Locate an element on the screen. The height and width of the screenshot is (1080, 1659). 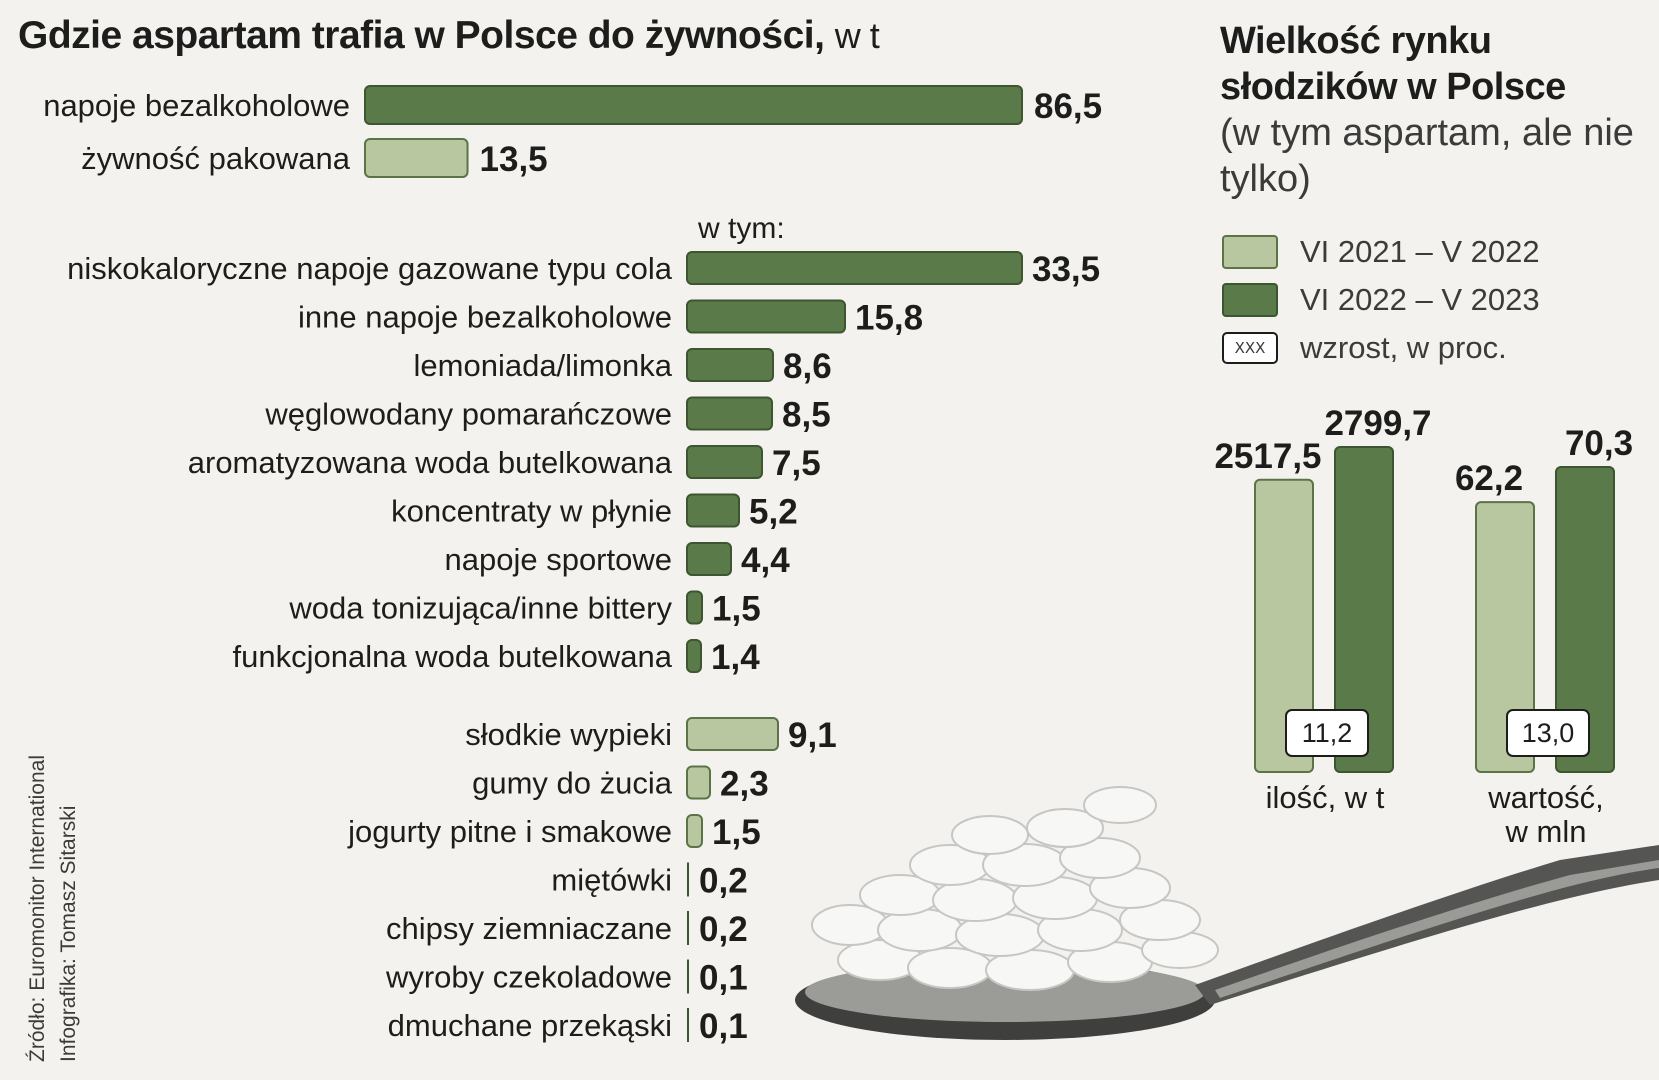
category-label: inne napoje bezalkoholowe is located at coordinates (485, 317).